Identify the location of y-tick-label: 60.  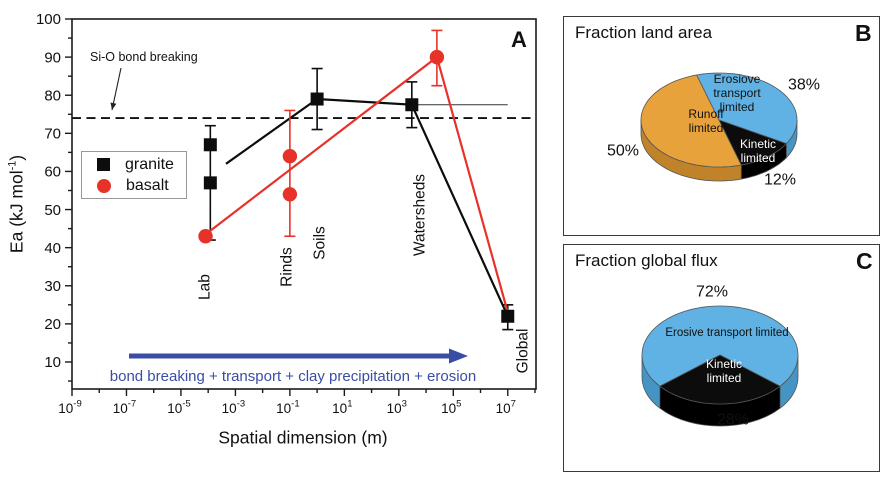
(52, 172).